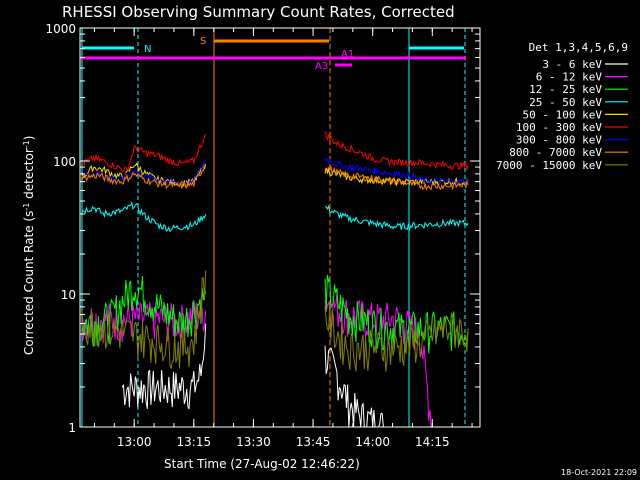 The image size is (640, 480). I want to click on y-tick-label-1: 10, so click(68, 295).